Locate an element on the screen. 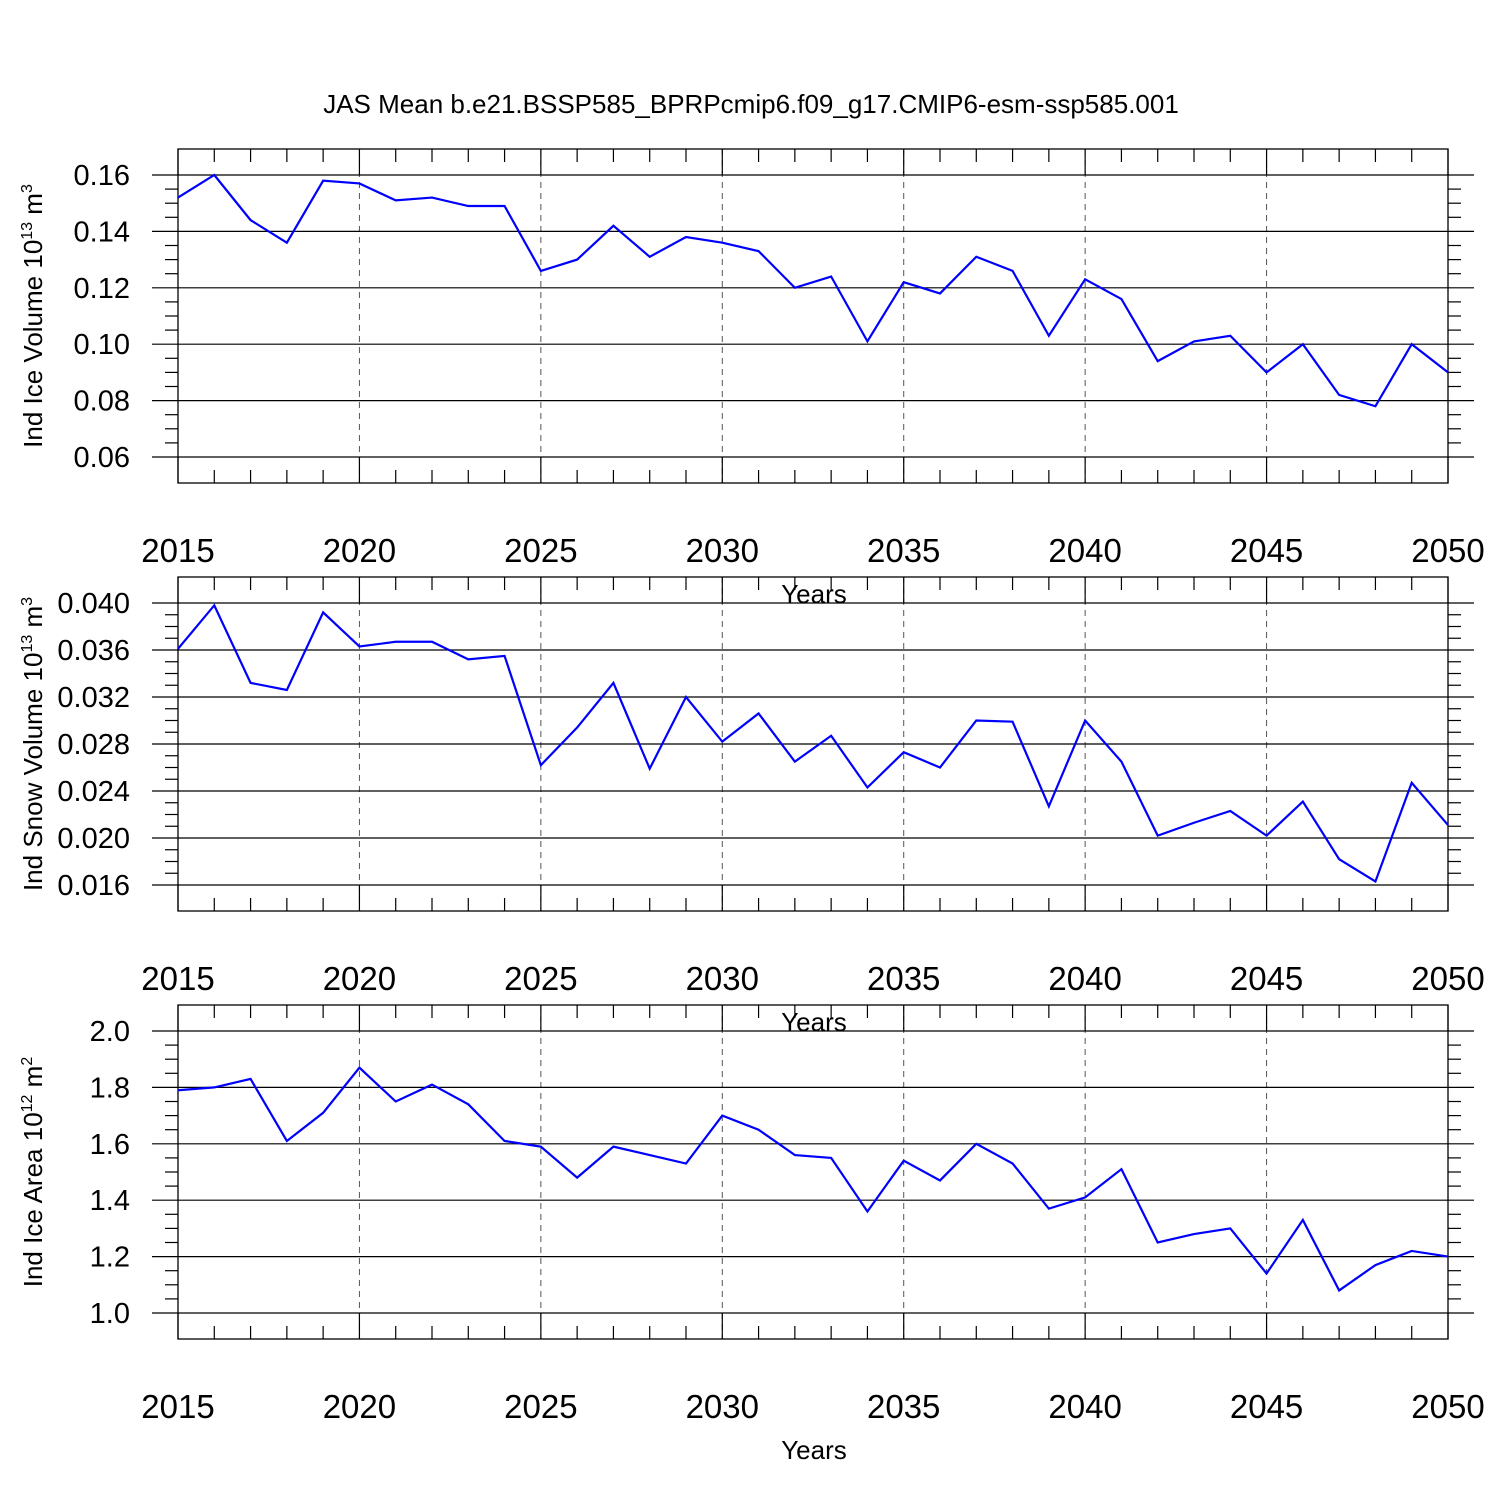 The height and width of the screenshot is (1500, 1500). y-tick-label: 2.0 is located at coordinates (110, 1032).